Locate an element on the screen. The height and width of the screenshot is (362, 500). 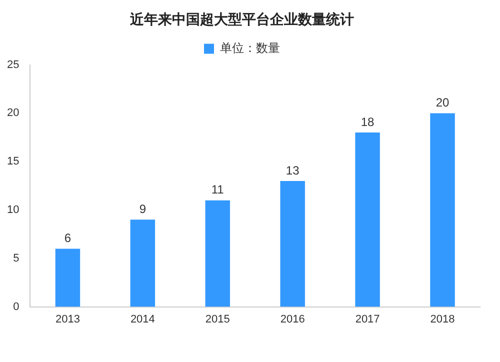
data-label: 9 is located at coordinates (142, 209).